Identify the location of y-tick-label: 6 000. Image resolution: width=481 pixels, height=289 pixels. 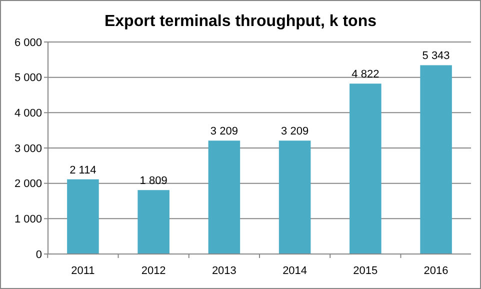
(28, 42).